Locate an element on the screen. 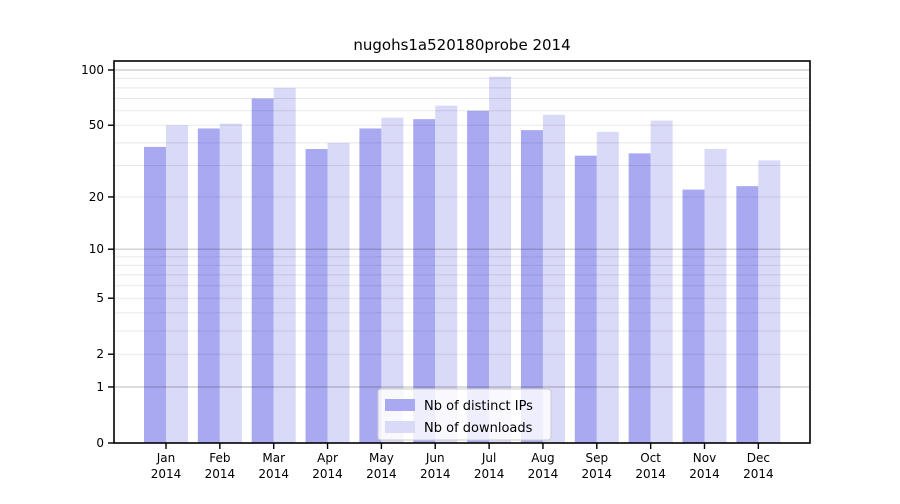 This screenshot has height=504, width=900. x-tick-label-year-jul: 2014 is located at coordinates (489, 474).